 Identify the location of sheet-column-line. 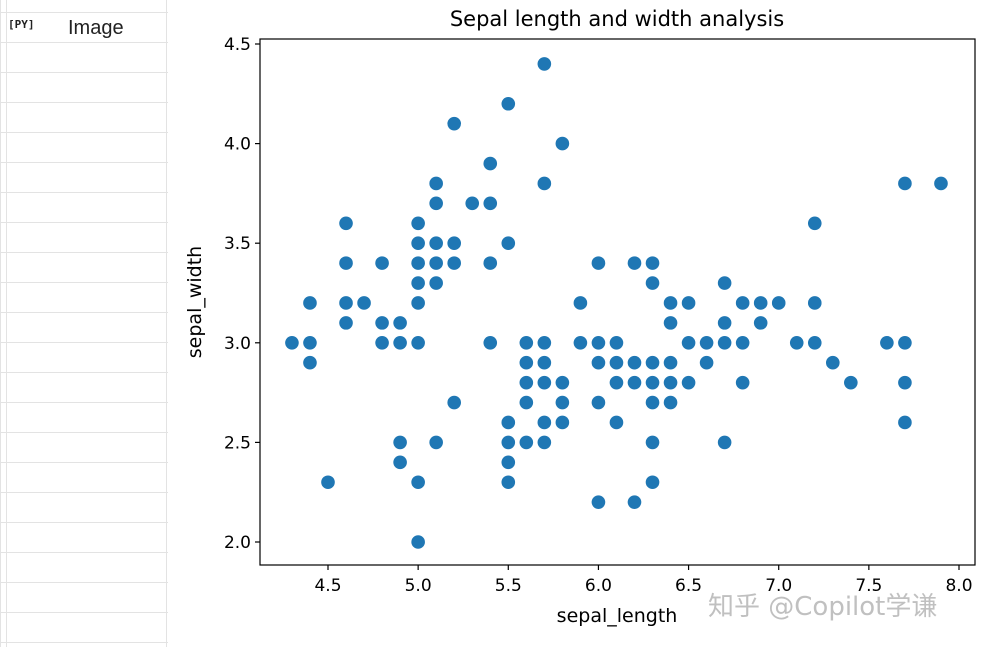
(166, 323).